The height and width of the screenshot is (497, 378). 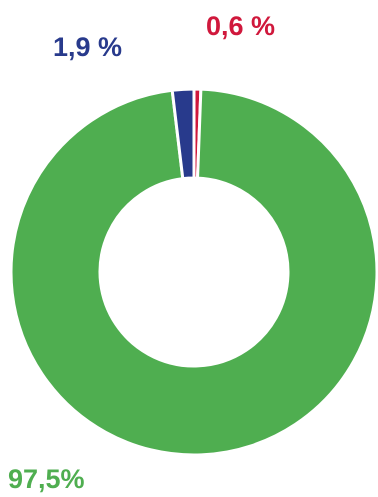 I want to click on slice-label-97-5: 97,5%, so click(x=46, y=479).